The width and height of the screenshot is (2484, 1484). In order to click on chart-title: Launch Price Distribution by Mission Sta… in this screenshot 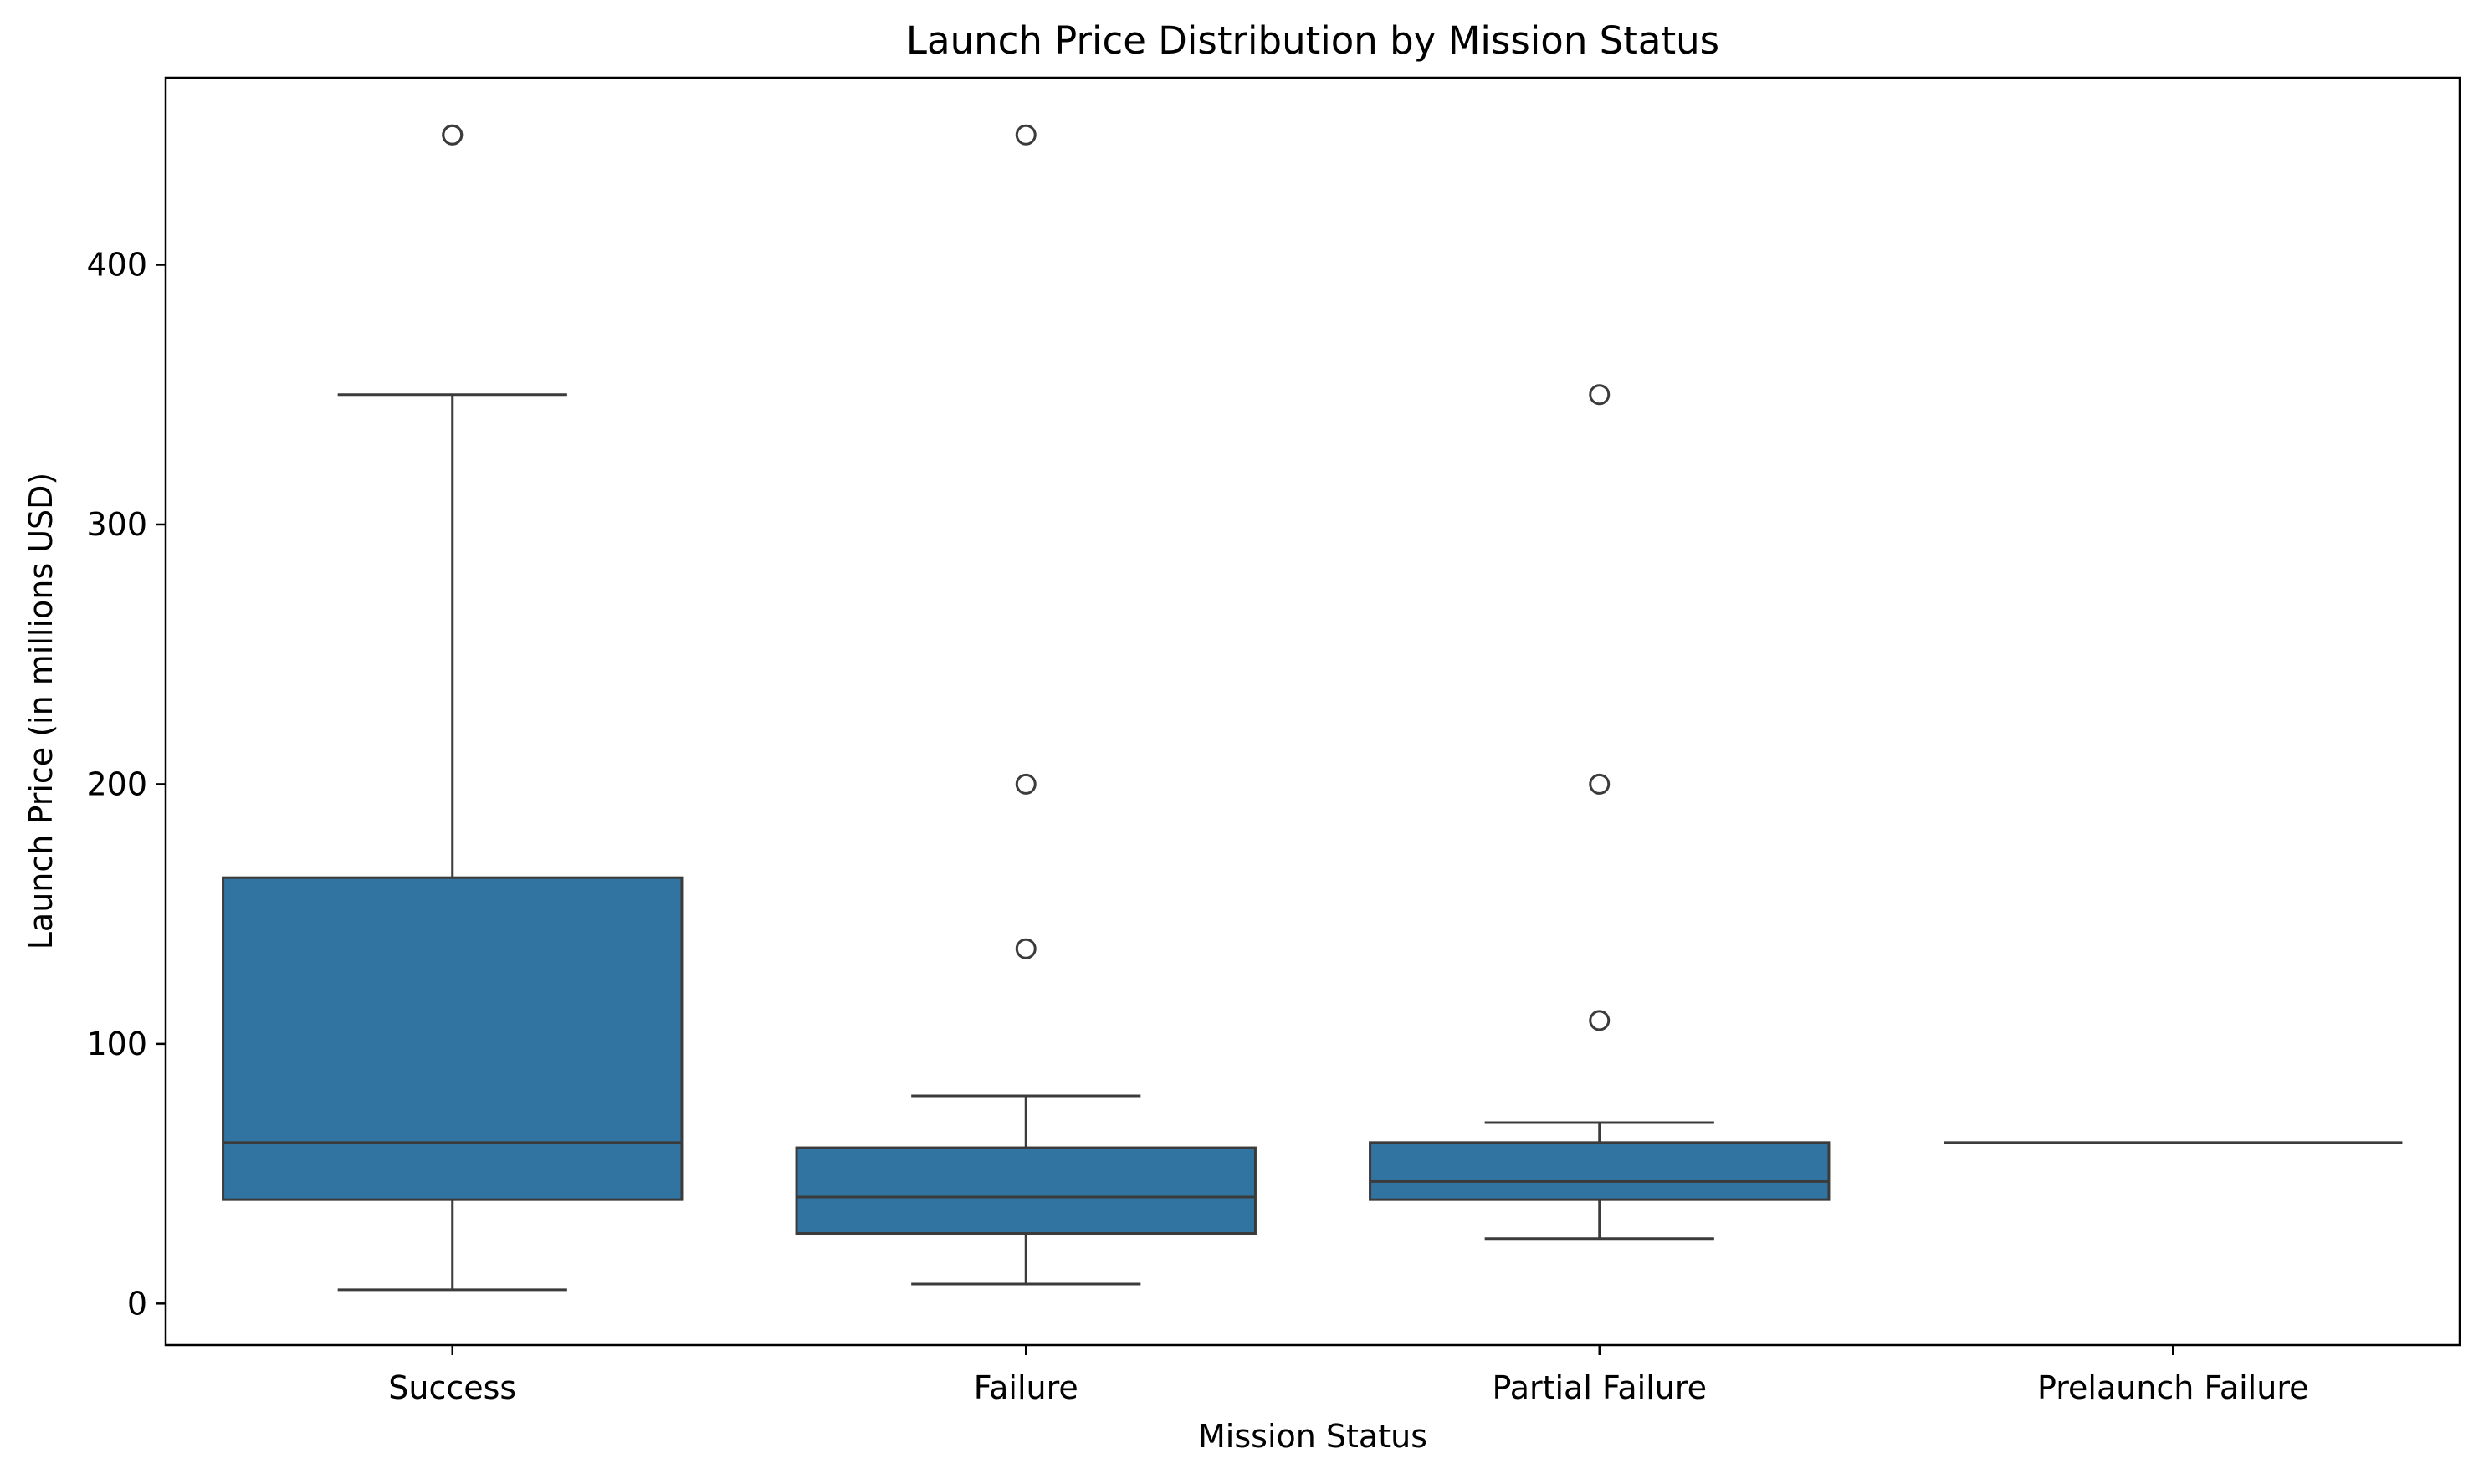, I will do `click(1312, 40)`.